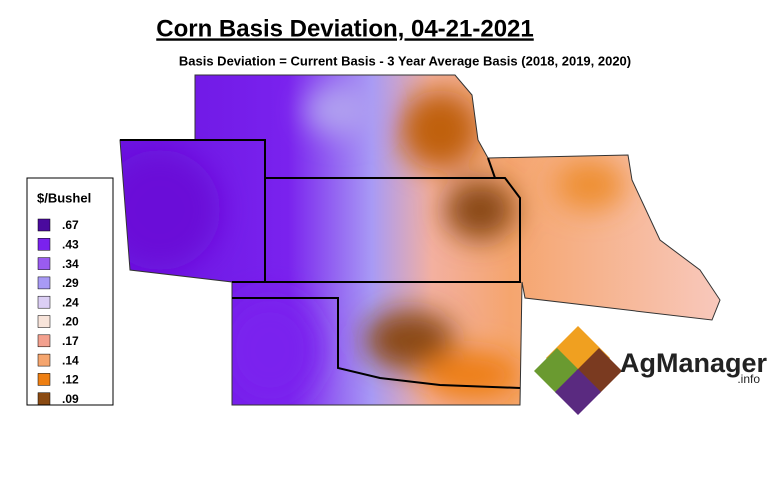  What do you see at coordinates (70, 302) in the screenshot?
I see `legend-label: .24` at bounding box center [70, 302].